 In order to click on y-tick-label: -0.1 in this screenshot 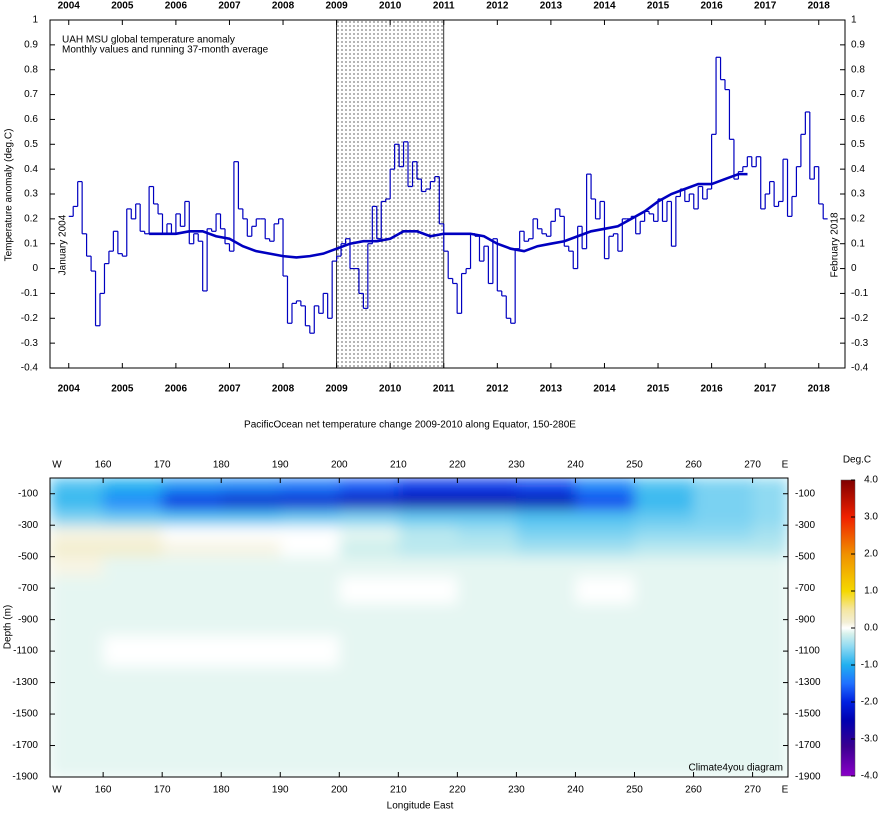, I will do `click(30, 293)`.